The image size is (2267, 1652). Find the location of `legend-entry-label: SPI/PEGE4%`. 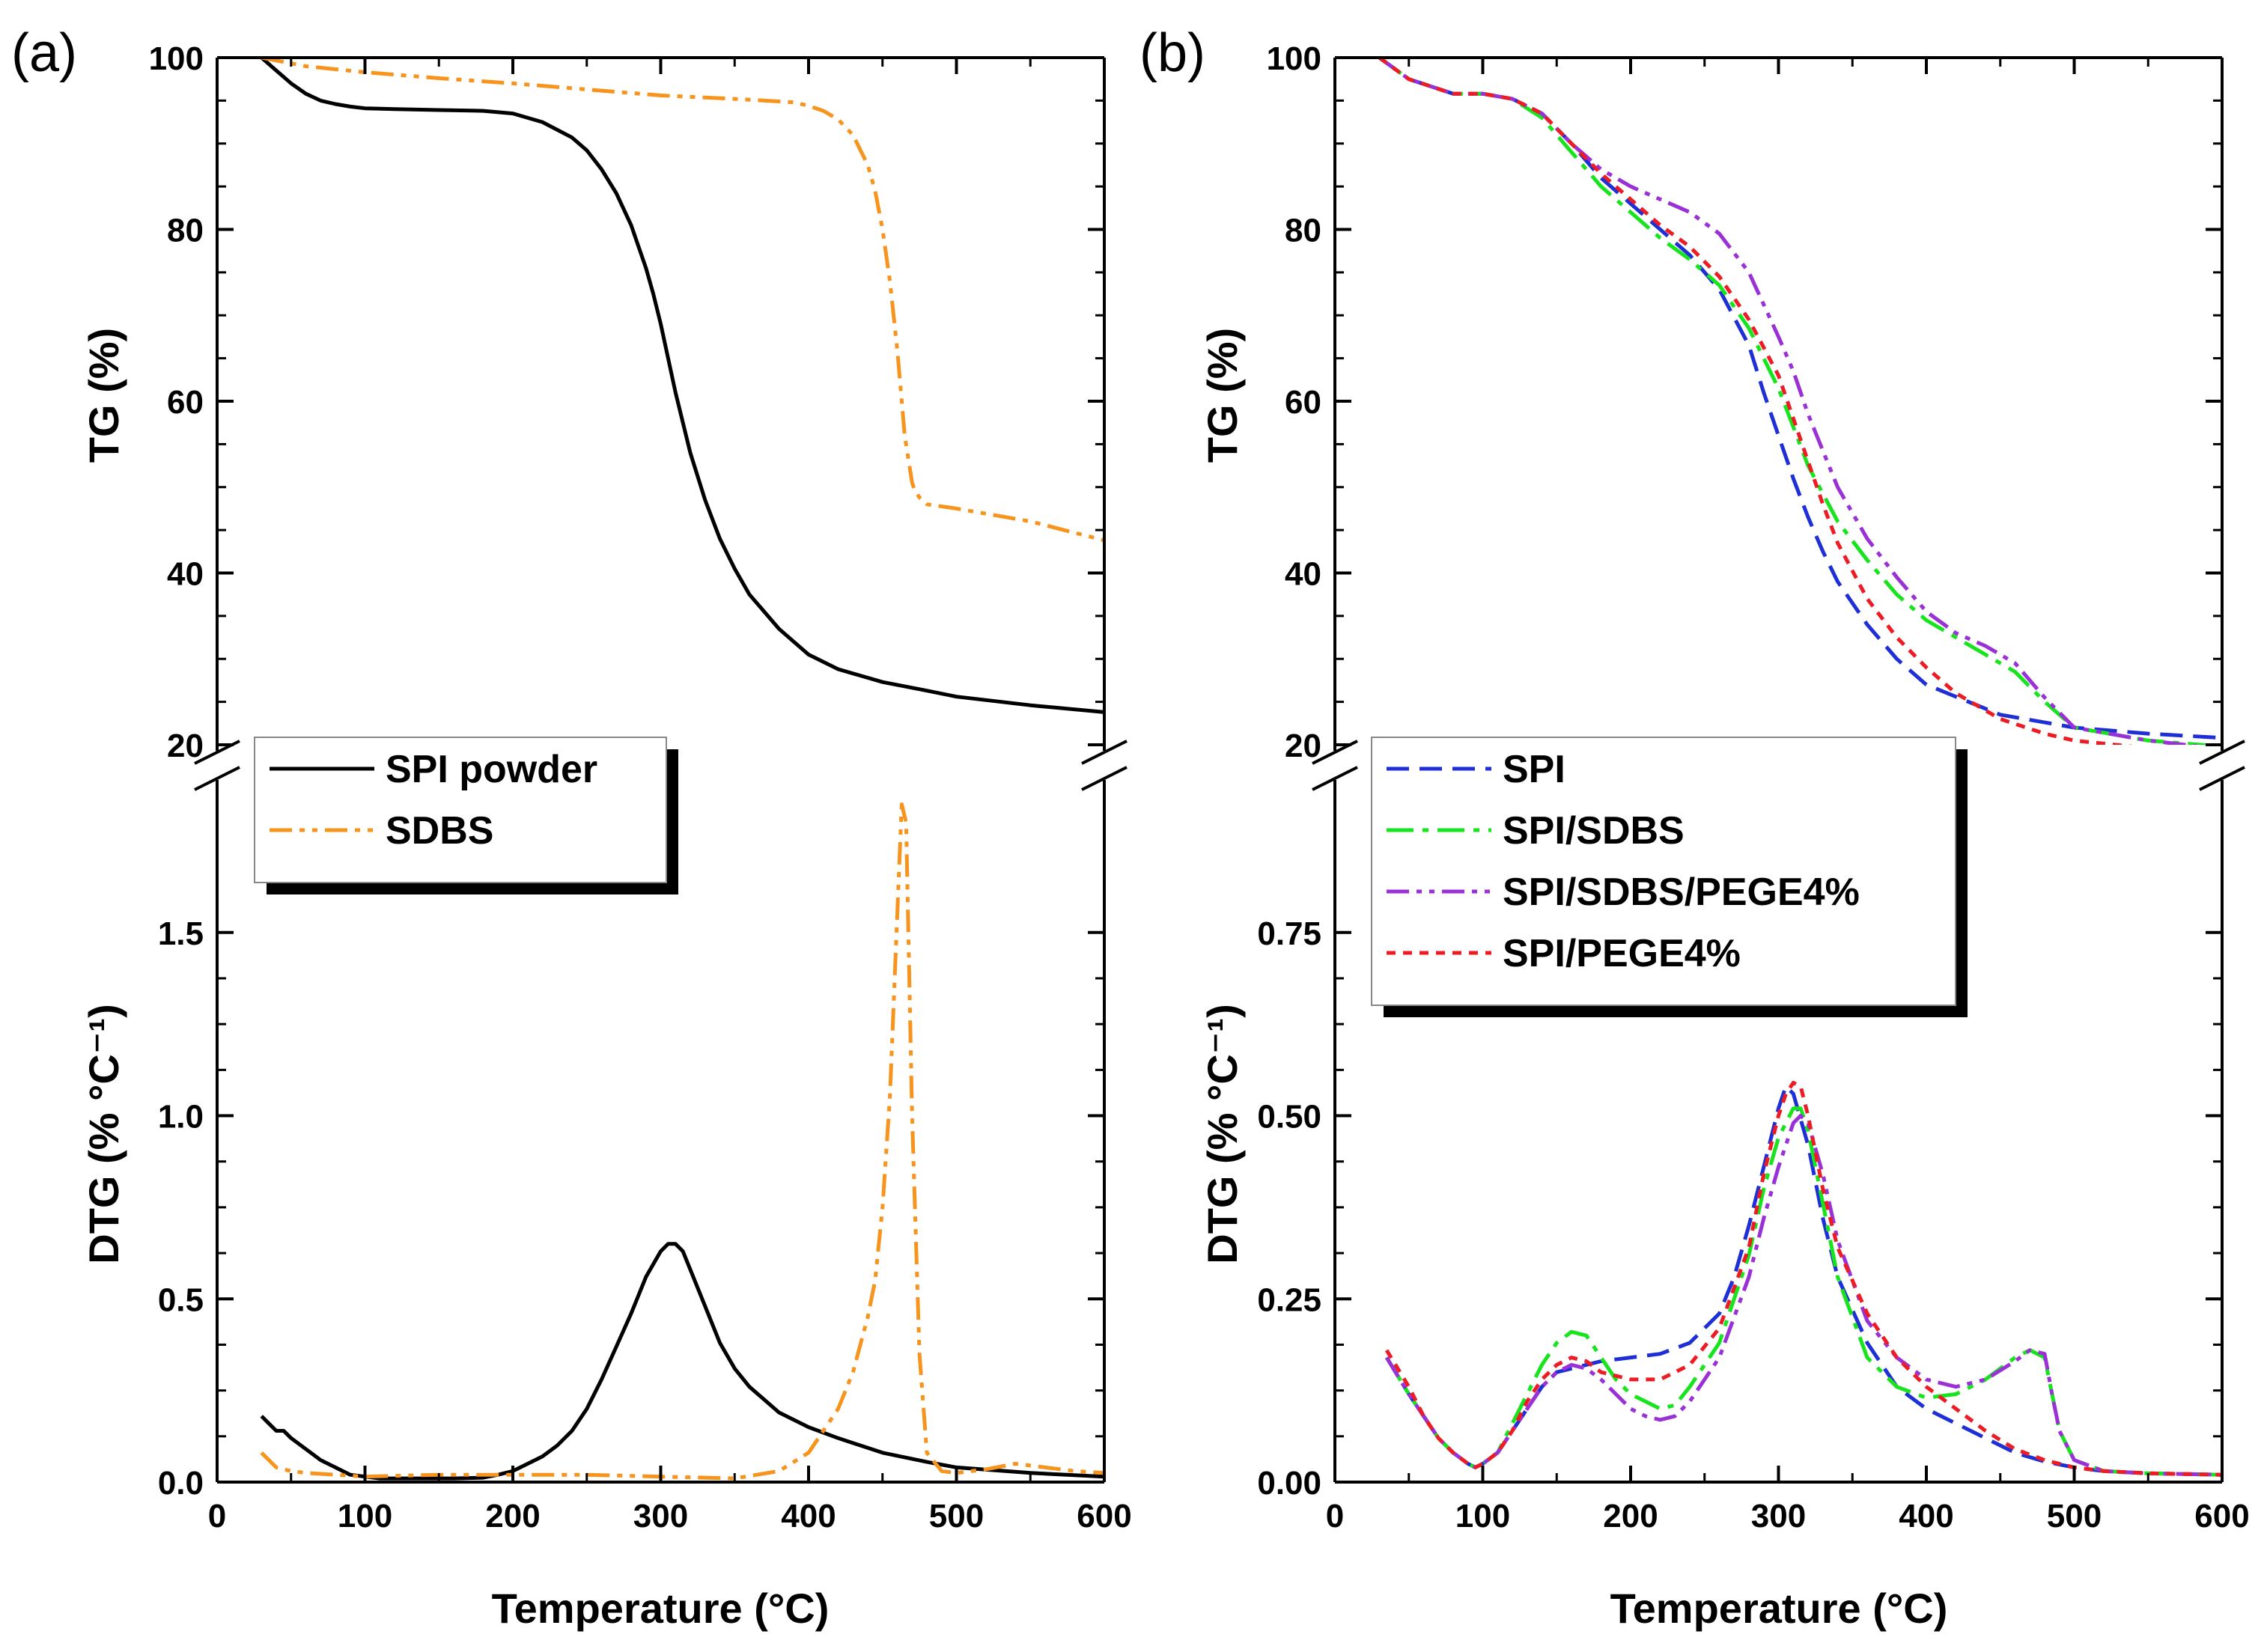

legend-entry-label: SPI/PEGE4% is located at coordinates (1622, 953).